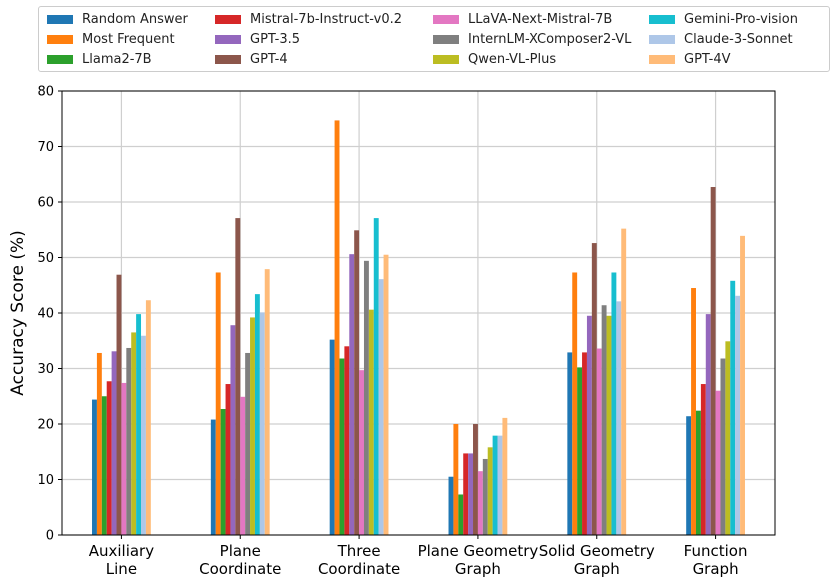 This screenshot has width=835, height=587. I want to click on legend-item-internlm-xcomposer2-vl: InternLM-XComposer2-VL, so click(532, 39).